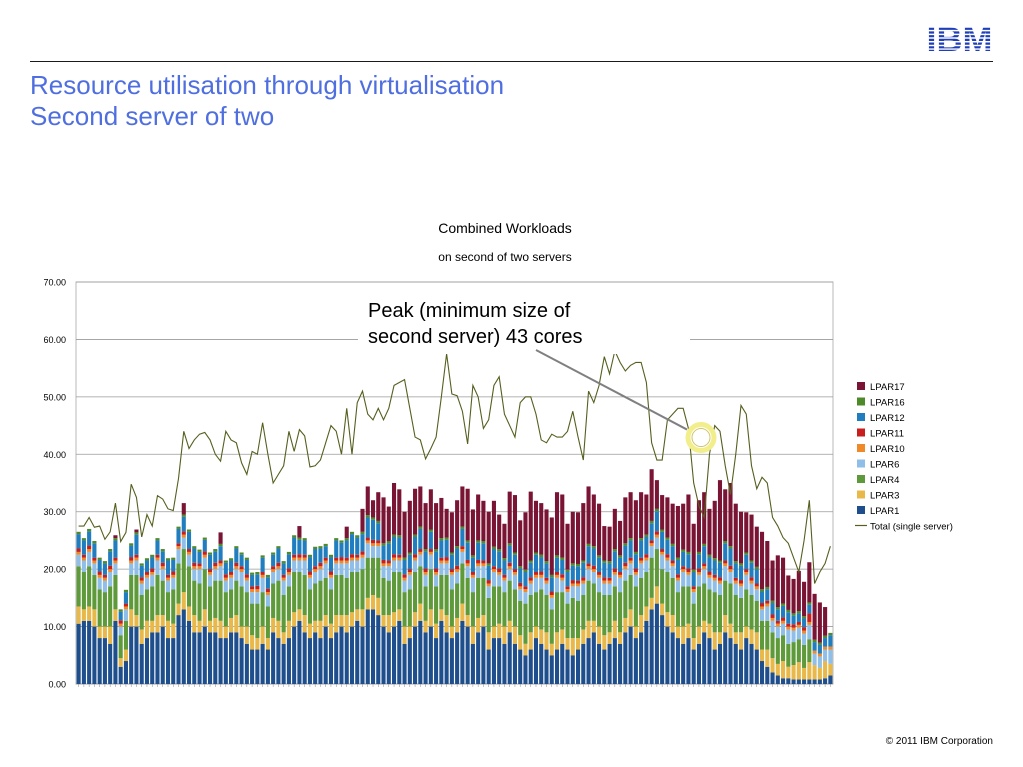 The image size is (1023, 767). Describe the element at coordinates (884, 465) in the screenshot. I see `legend-label: LPAR6` at that location.